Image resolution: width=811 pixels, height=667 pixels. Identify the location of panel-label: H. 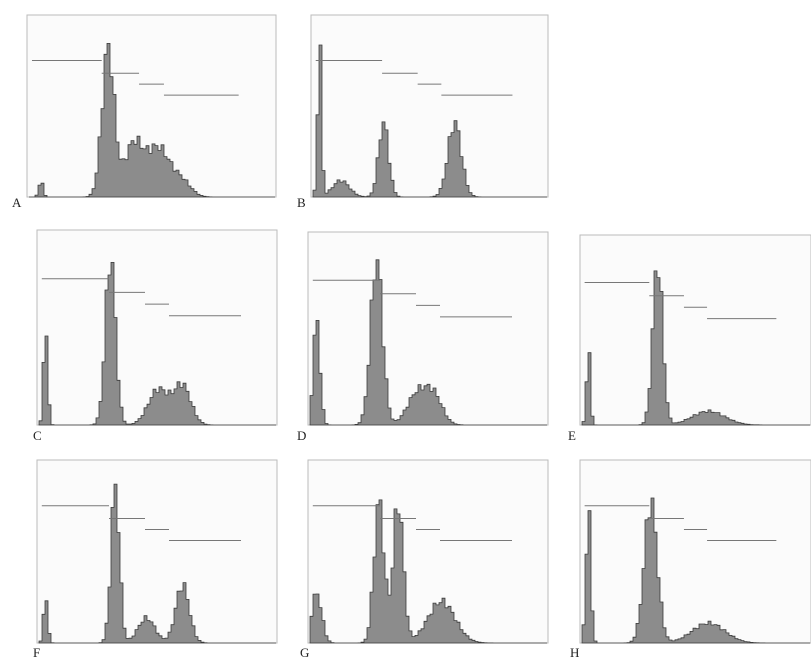
(574, 652).